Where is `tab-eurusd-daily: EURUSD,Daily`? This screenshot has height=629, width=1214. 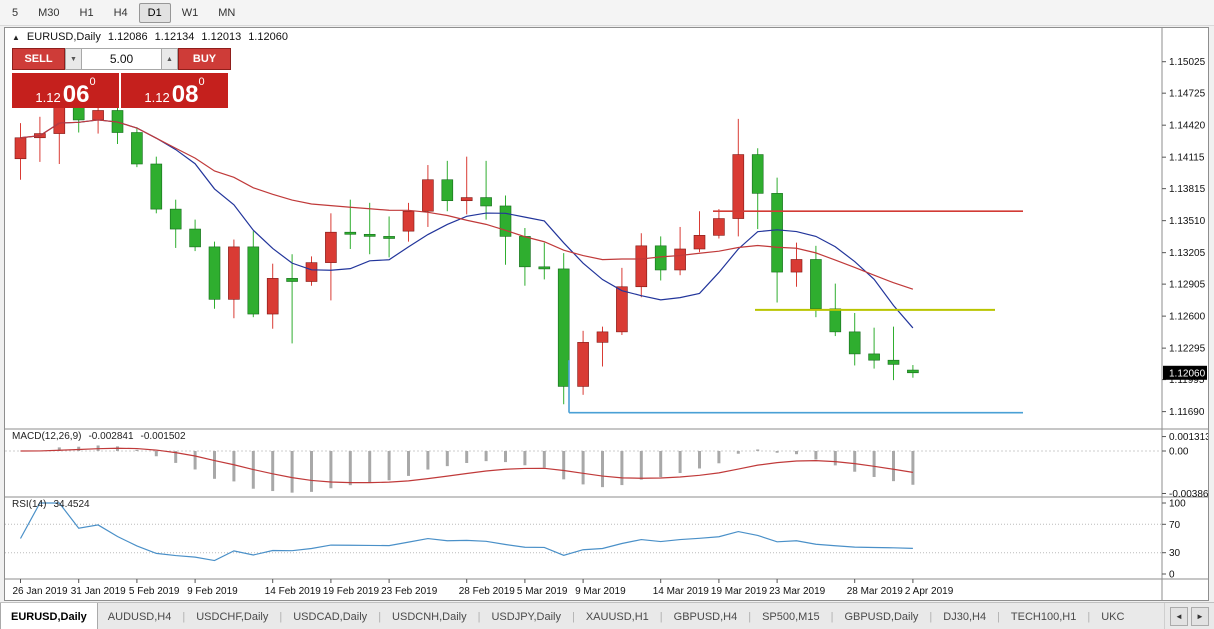
tab-eurusd-daily: EURUSD,Daily is located at coordinates (49, 616).